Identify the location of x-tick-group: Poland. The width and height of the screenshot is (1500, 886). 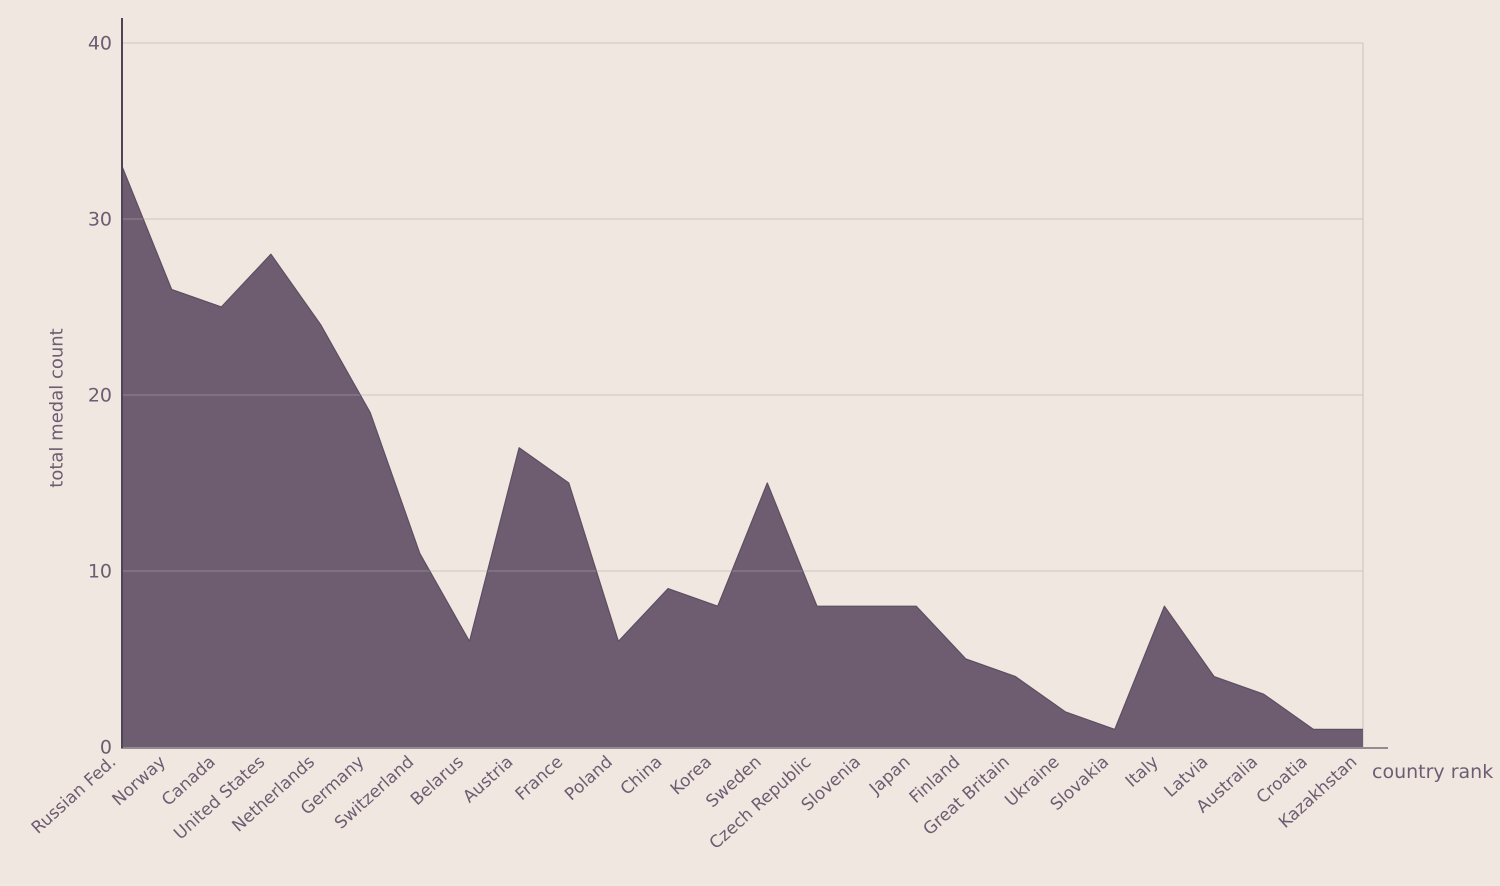
(589, 778).